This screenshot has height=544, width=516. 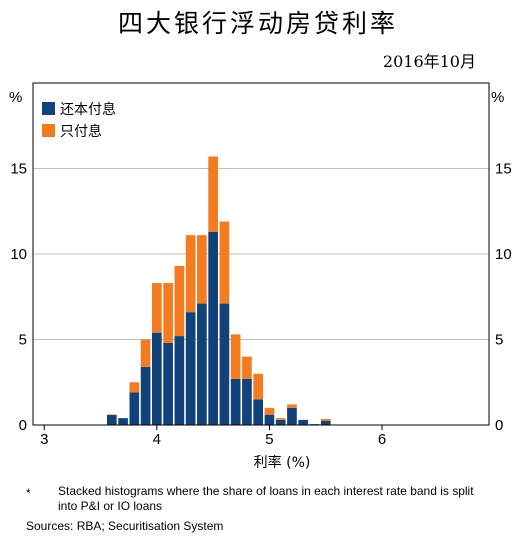 What do you see at coordinates (497, 97) in the screenshot?
I see `y-axis-unit-right: %` at bounding box center [497, 97].